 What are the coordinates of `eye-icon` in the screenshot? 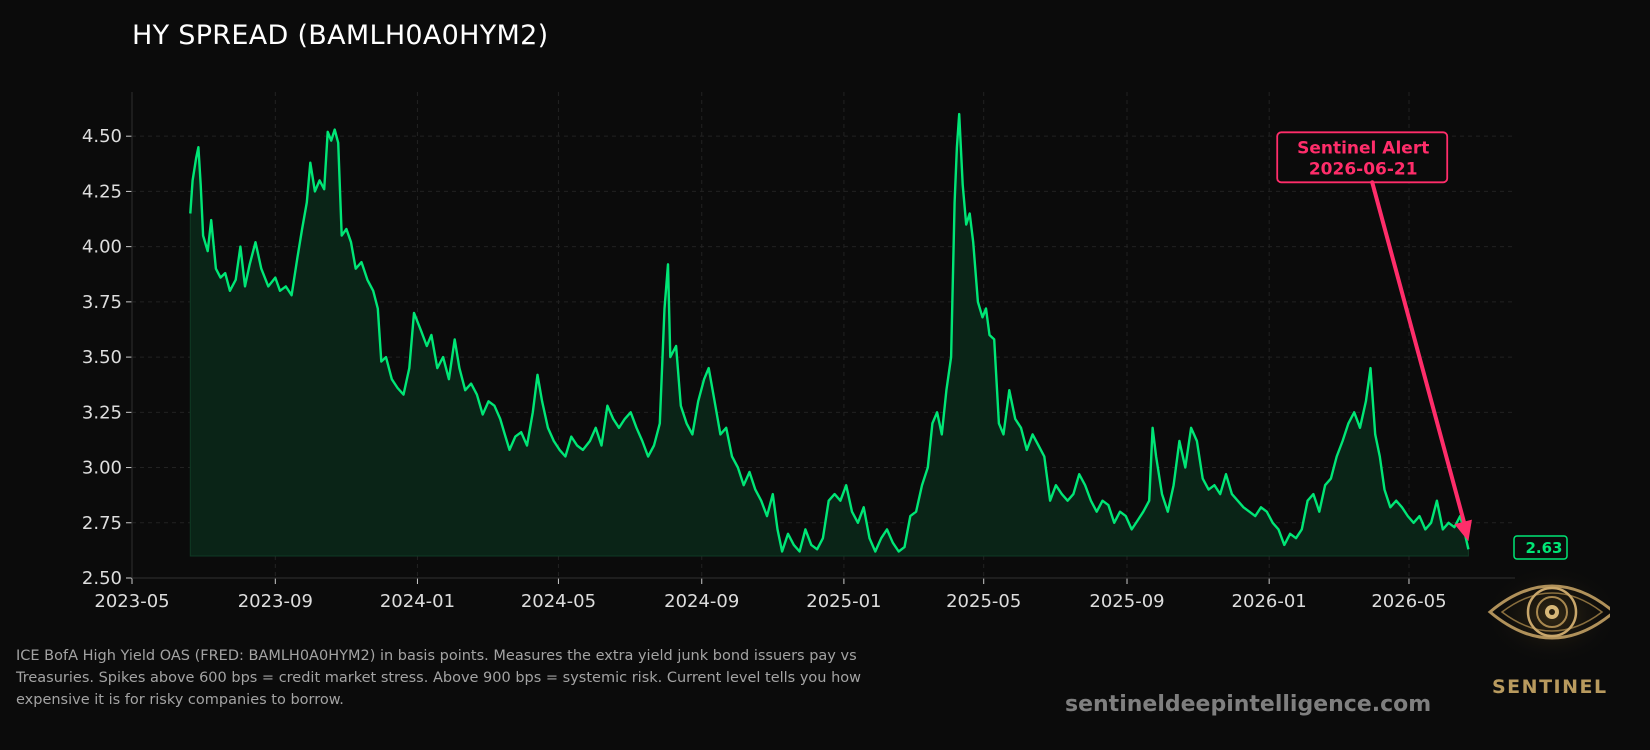 It's located at (1547, 615).